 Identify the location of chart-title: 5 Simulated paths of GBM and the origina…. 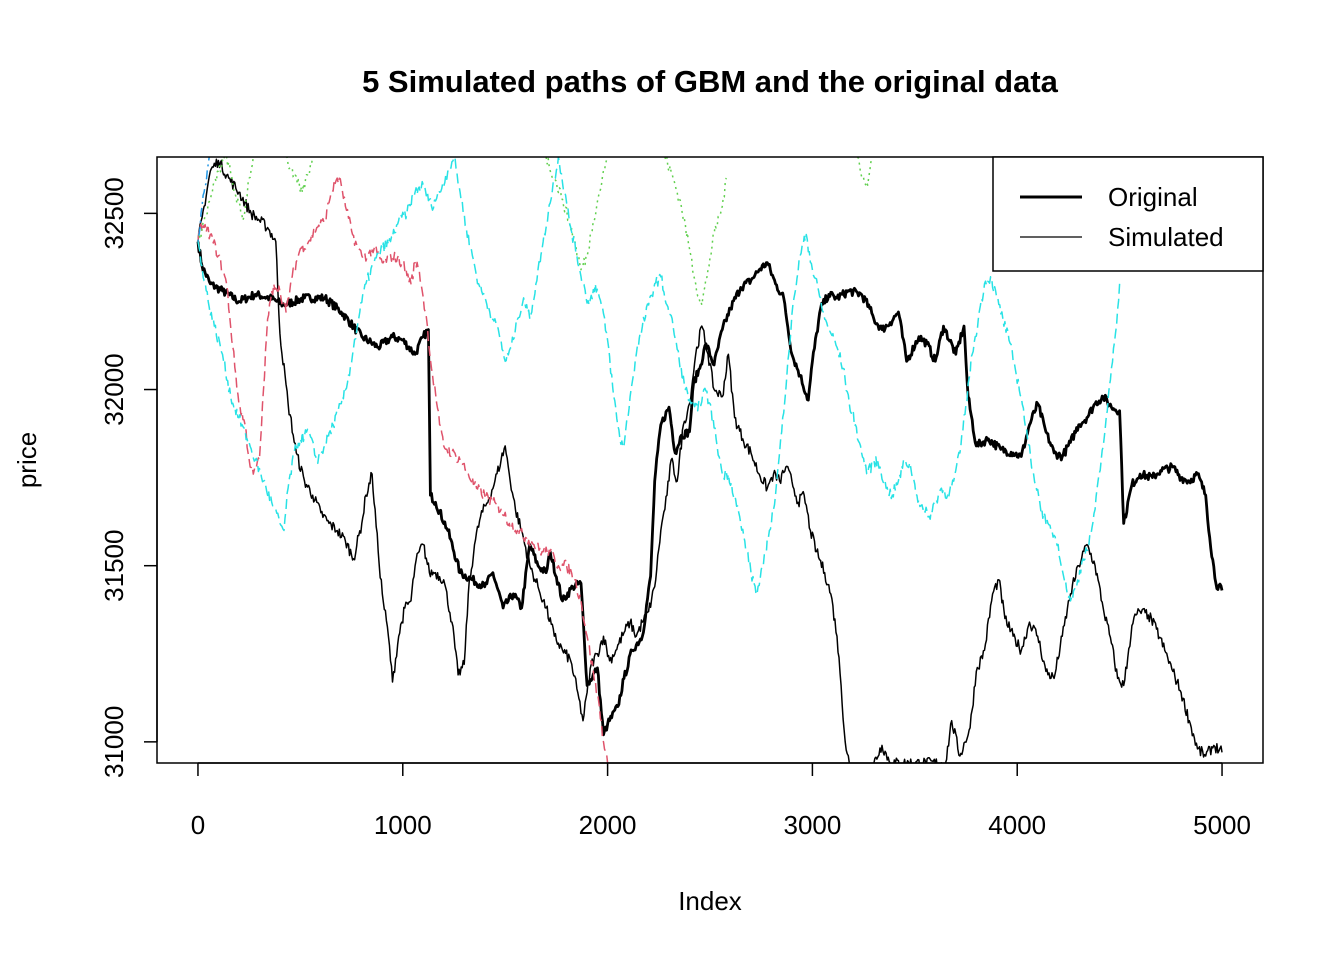
(710, 81).